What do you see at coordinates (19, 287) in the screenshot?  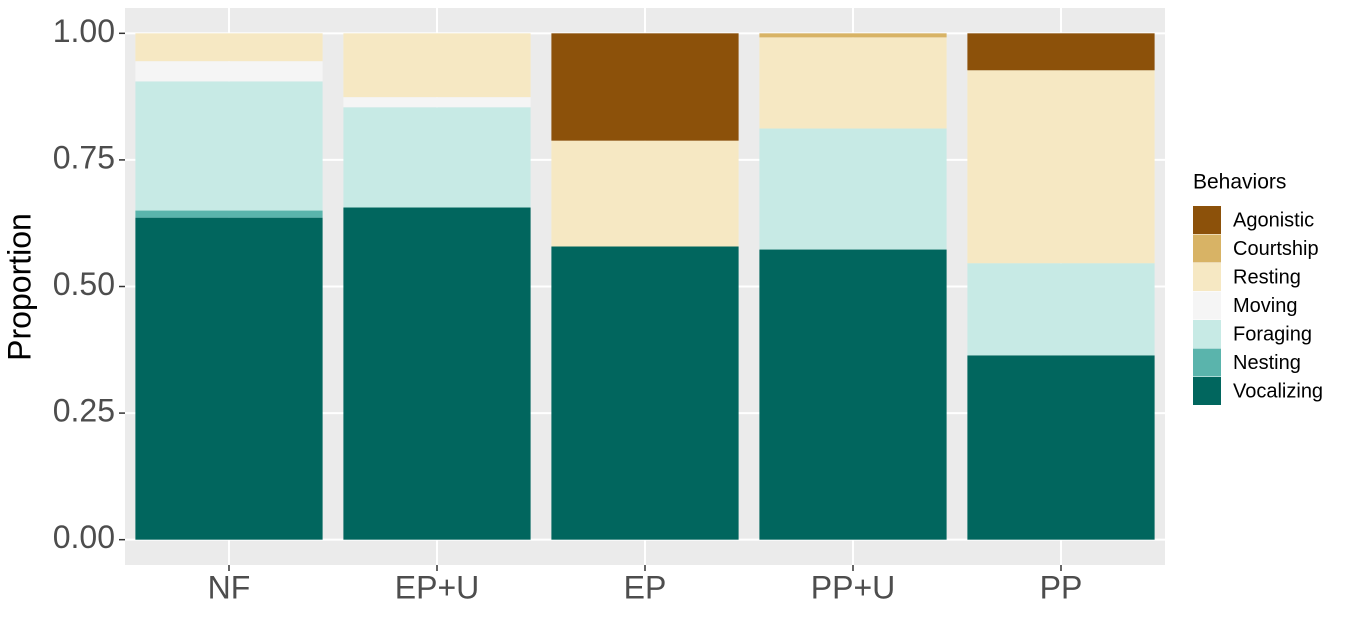 I see `y-axis-title: Proportion` at bounding box center [19, 287].